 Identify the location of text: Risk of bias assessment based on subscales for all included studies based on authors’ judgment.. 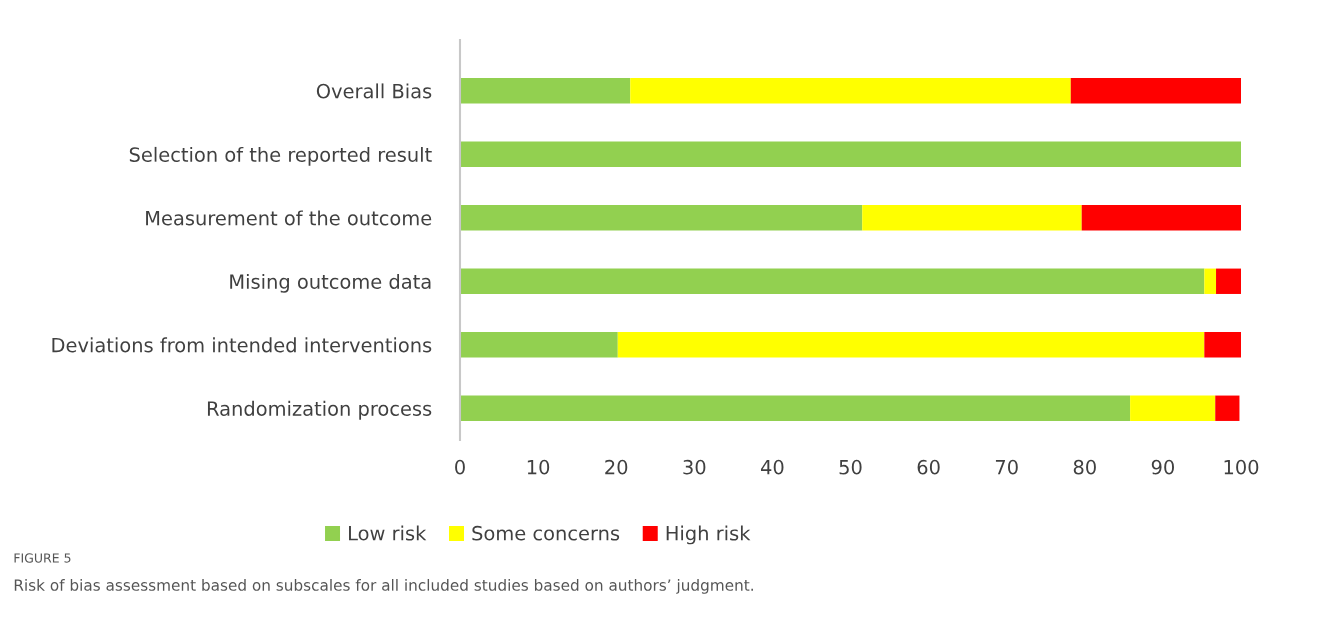
(383, 586).